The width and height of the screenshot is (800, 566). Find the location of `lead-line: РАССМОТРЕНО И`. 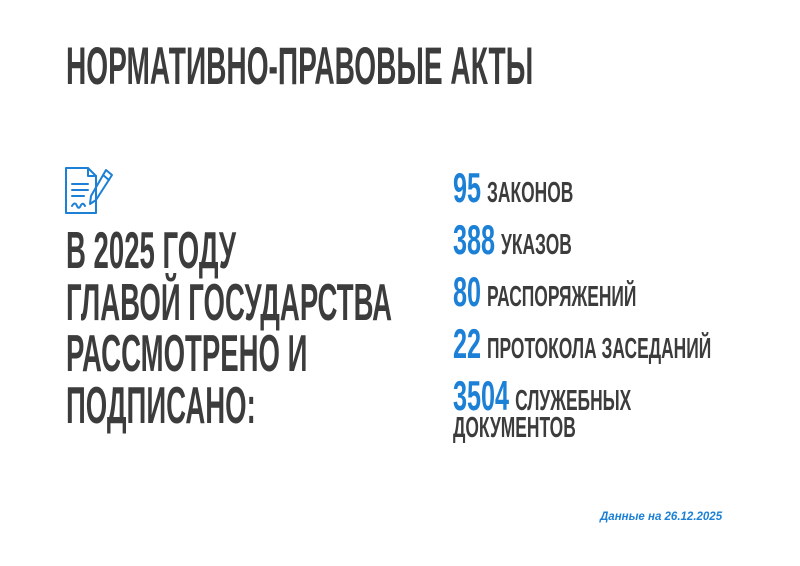

lead-line: РАССМОТРЕНО И is located at coordinates (187, 354).